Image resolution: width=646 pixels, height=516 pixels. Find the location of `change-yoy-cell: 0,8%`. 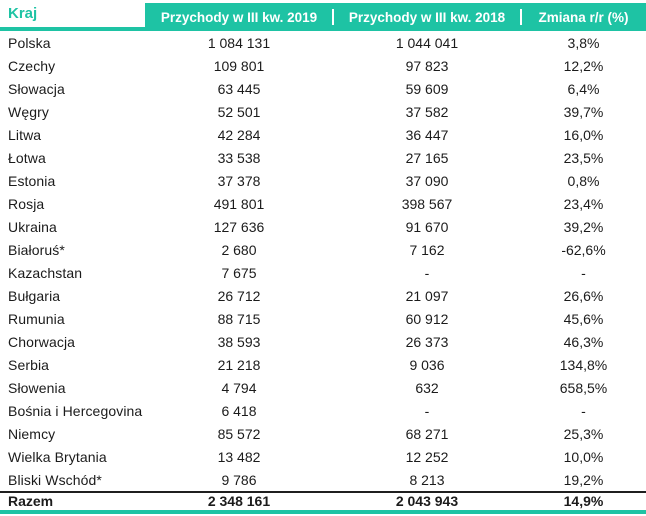

change-yoy-cell: 0,8% is located at coordinates (583, 180).